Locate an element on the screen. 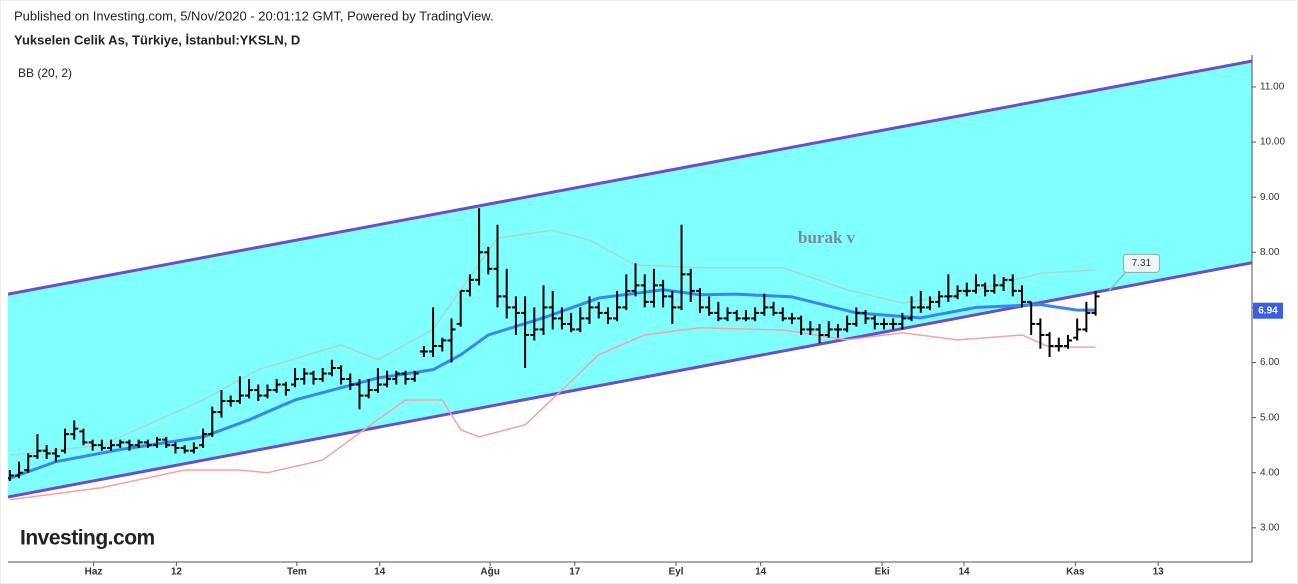 This screenshot has height=584, width=1298. callout-box is located at coordinates (1141, 263).